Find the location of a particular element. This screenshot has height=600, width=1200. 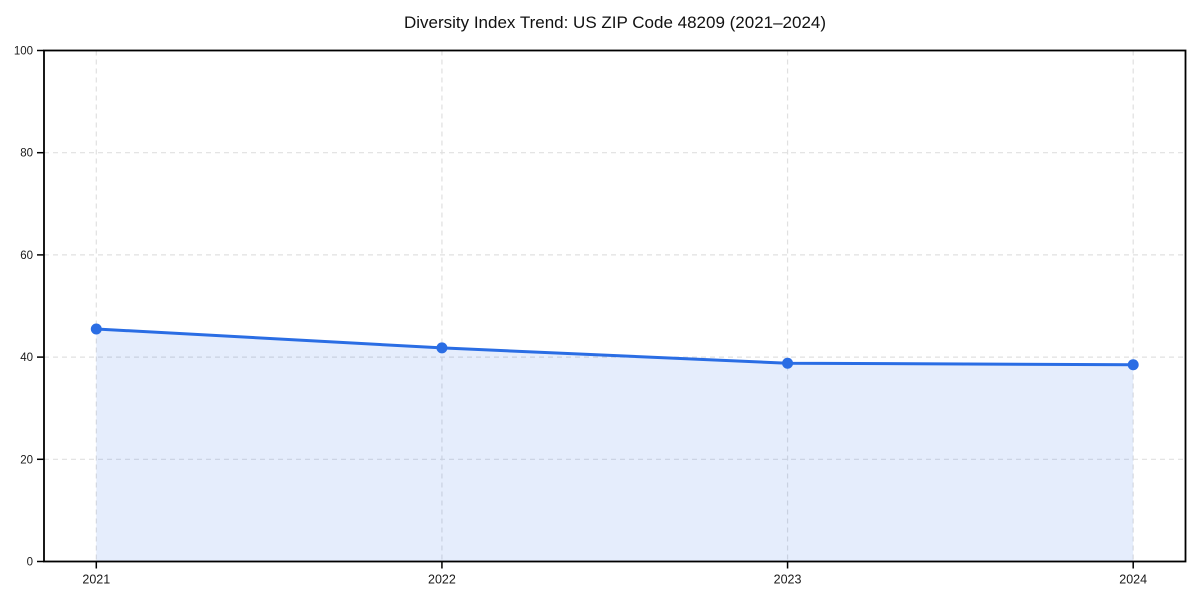

data-point-2024 is located at coordinates (1133, 365).